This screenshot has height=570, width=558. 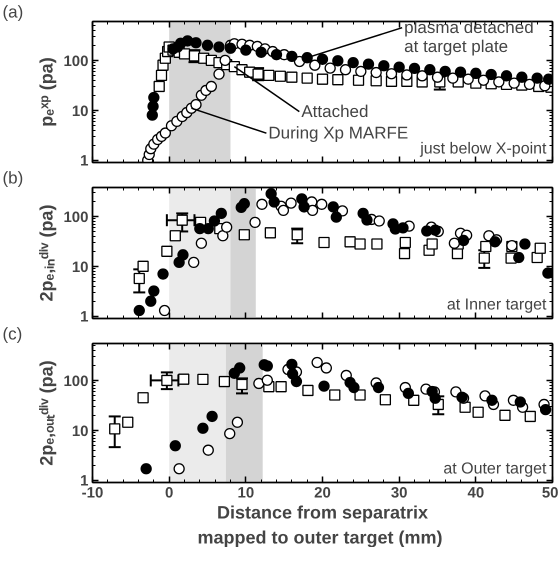 I want to click on text: (b), so click(x=13, y=178).